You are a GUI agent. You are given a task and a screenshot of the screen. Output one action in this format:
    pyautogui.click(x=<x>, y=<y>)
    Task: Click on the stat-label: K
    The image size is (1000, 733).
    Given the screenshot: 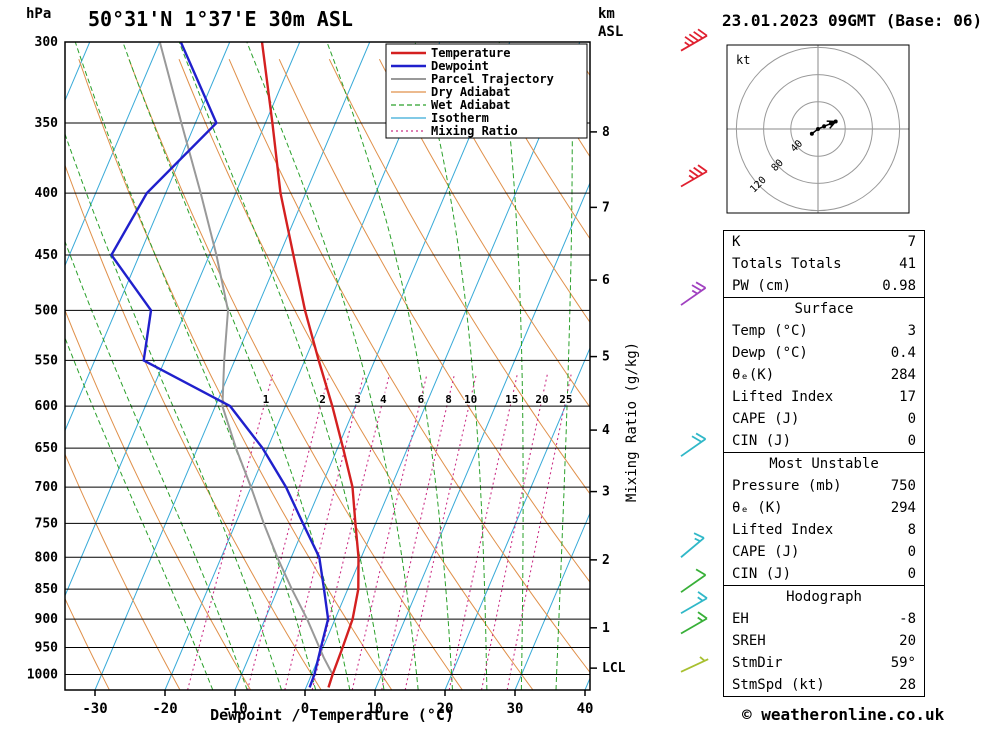 What is the action you would take?
    pyautogui.click(x=736, y=242)
    